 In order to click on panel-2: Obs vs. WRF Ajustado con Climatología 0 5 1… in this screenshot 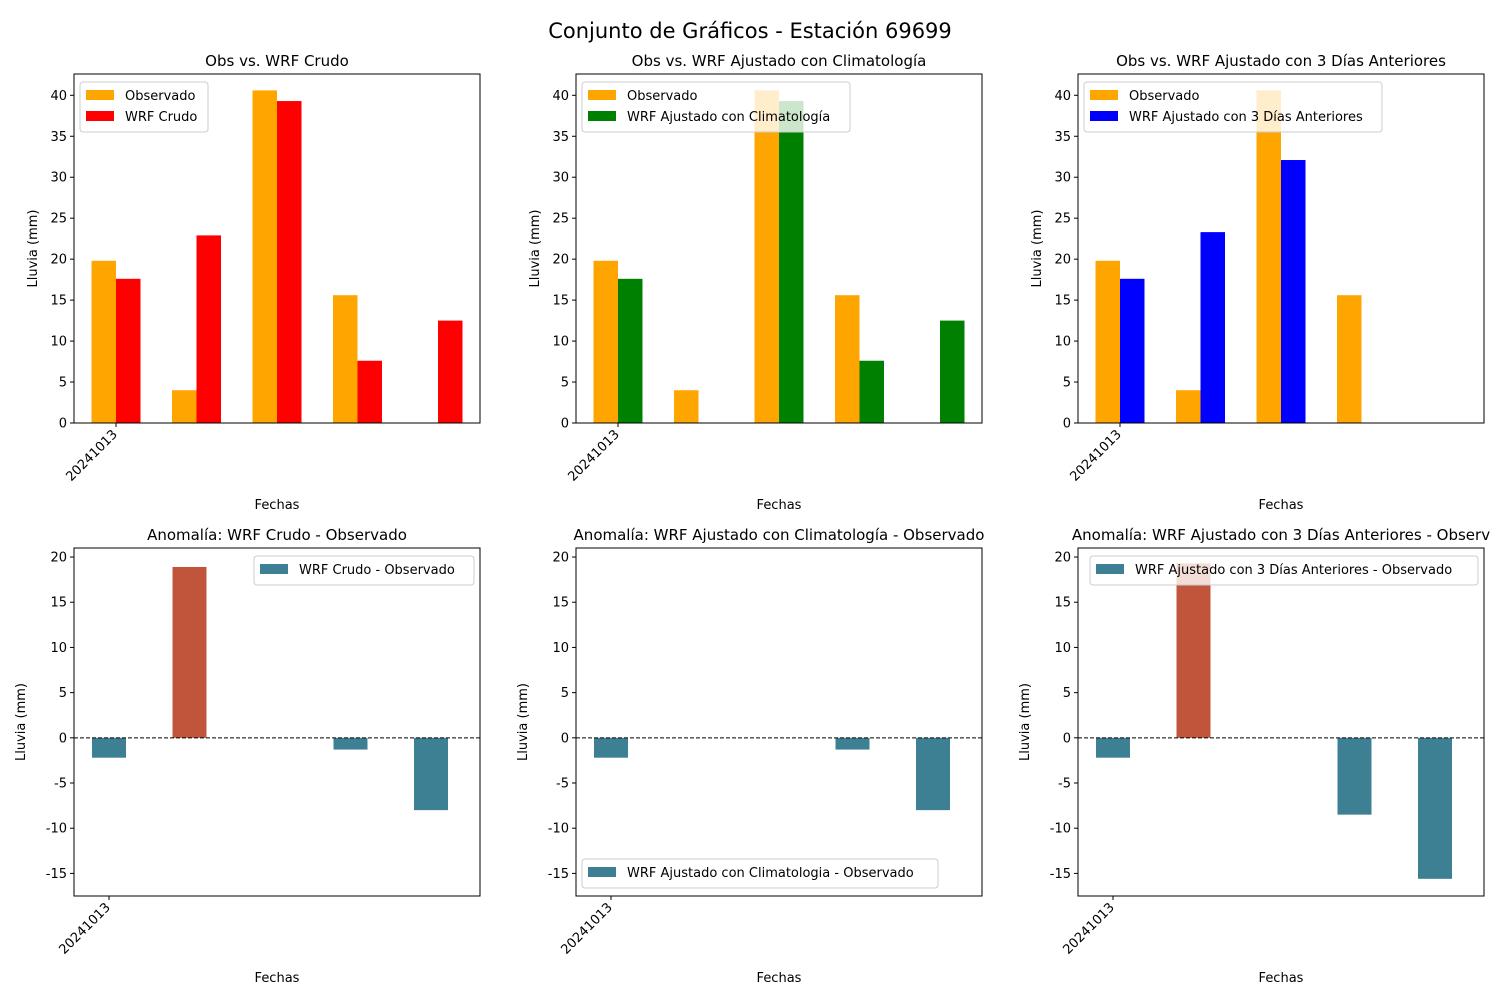, I will do `click(755, 282)`.